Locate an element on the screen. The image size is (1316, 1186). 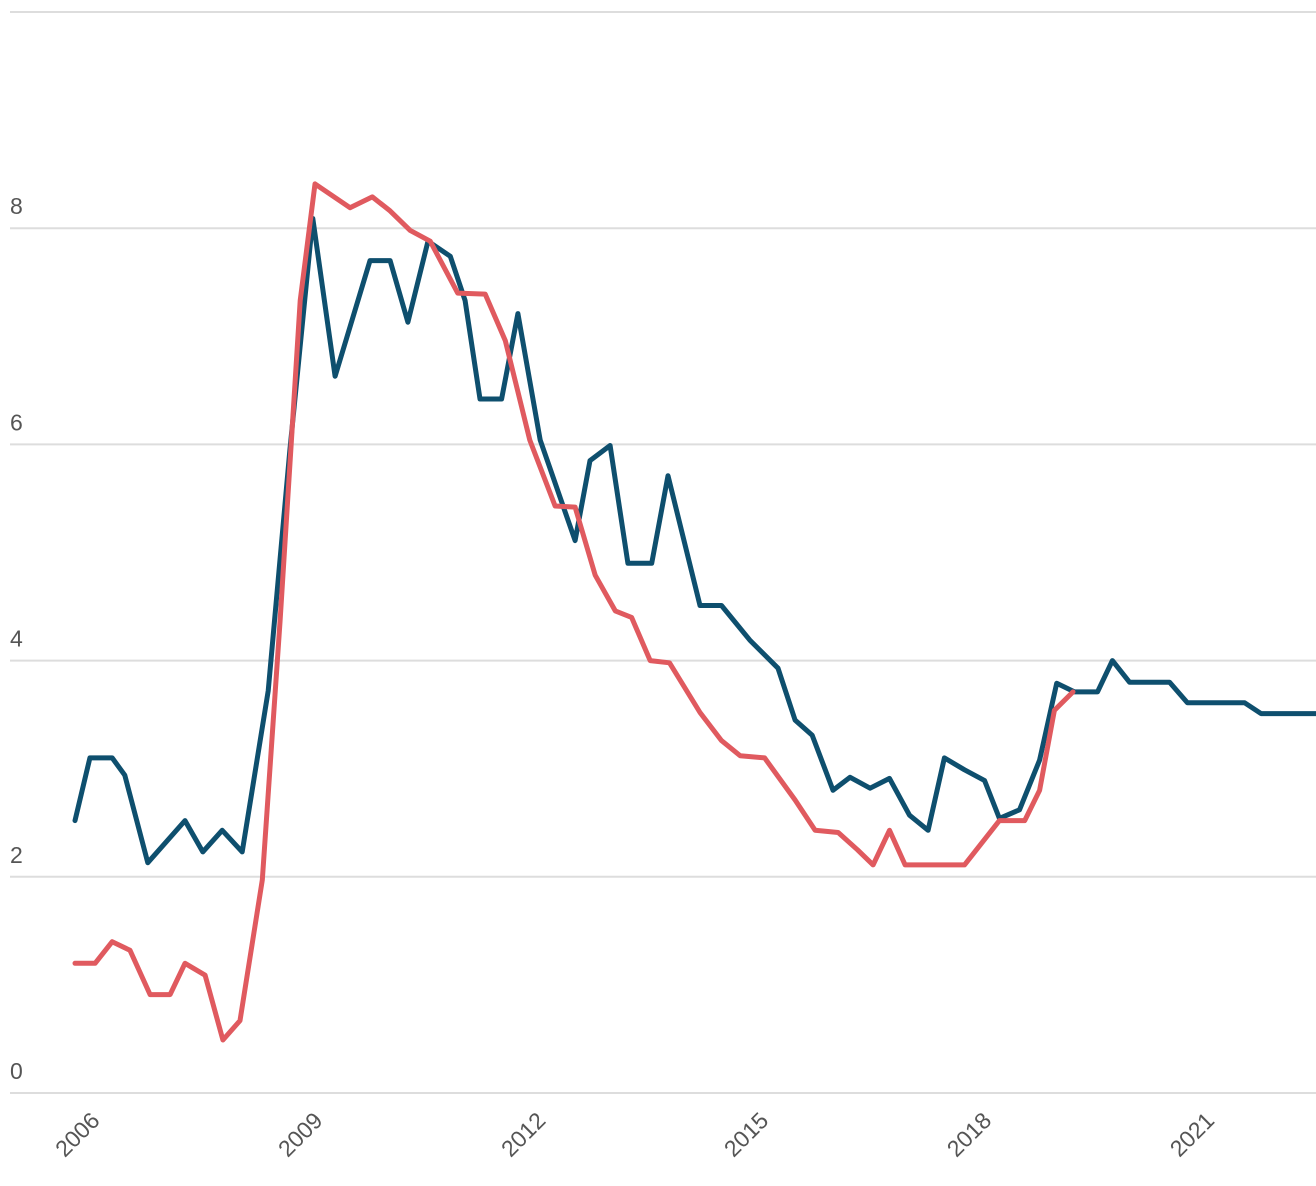
x-tick-label: 2009 is located at coordinates (300, 1134).